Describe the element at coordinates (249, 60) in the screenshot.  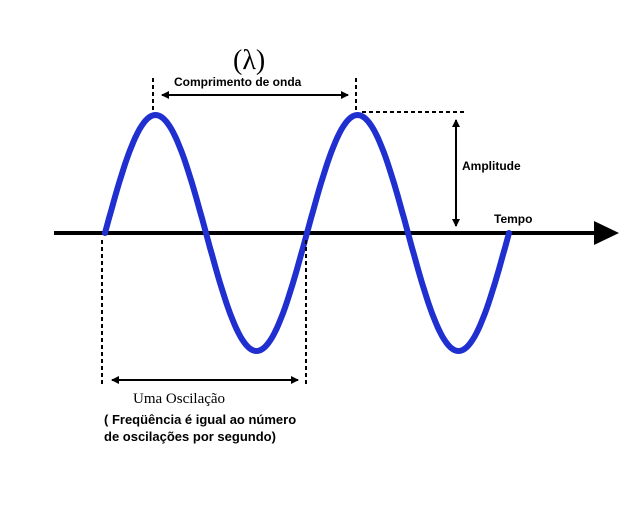
I see `lambda-label: (λ)` at that location.